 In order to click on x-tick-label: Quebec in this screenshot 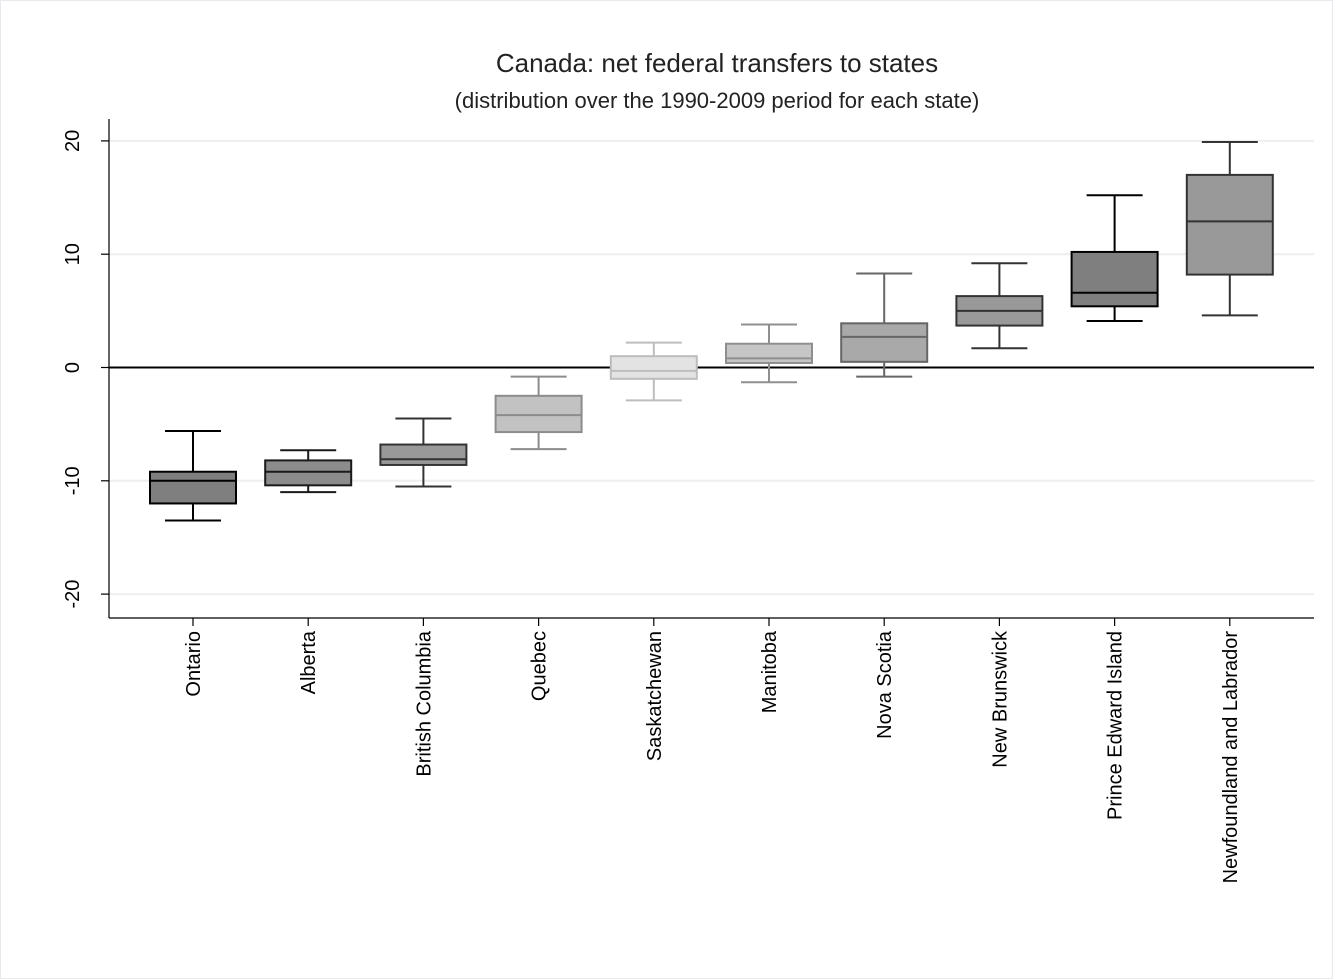, I will do `click(540, 666)`.